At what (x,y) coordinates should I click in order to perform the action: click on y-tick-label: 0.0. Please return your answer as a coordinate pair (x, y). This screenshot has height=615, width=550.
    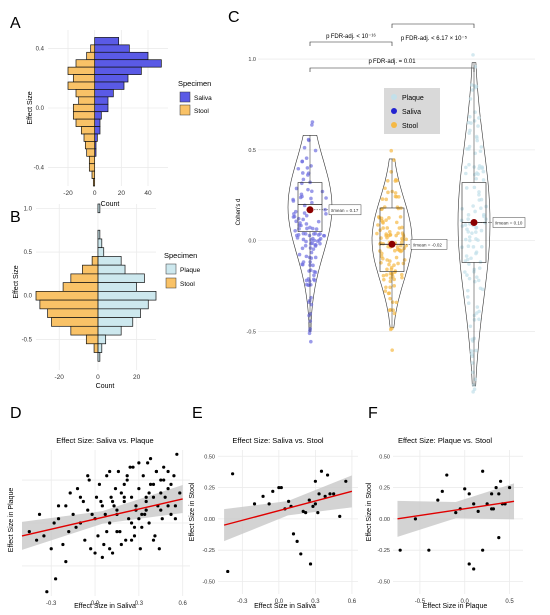
    Looking at the image, I should click on (40, 109).